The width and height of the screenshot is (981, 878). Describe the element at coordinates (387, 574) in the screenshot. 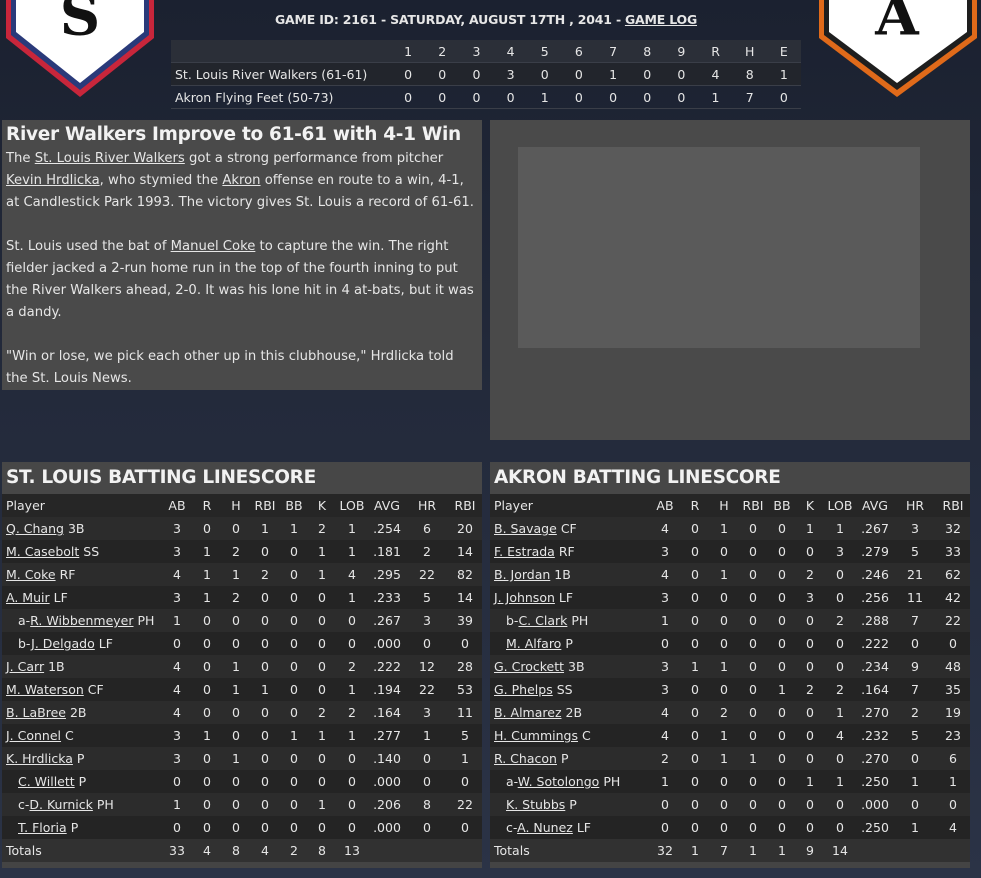

I see `stat: .295` at that location.